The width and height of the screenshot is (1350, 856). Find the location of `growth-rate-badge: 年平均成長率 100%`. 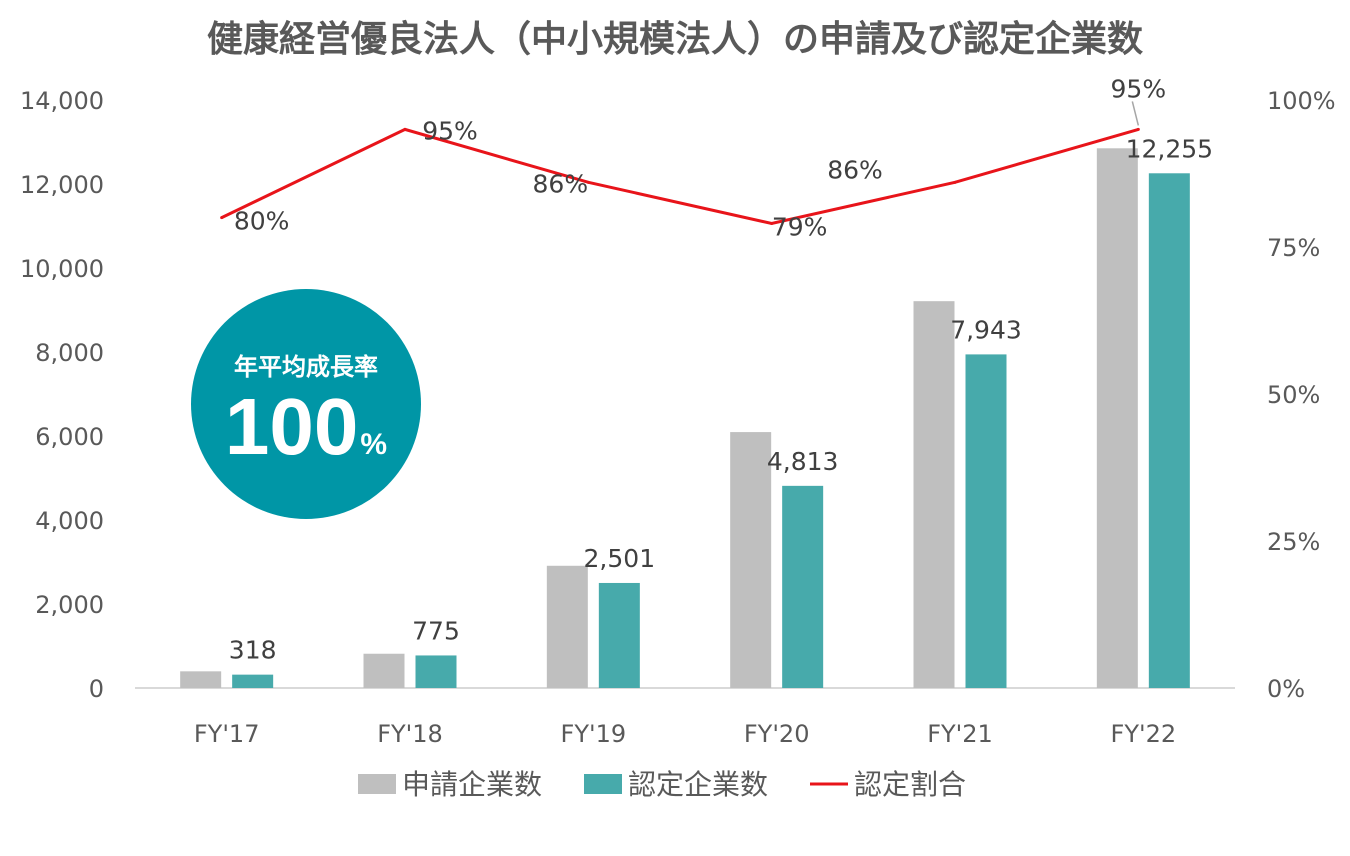

growth-rate-badge: 年平均成長率 100% is located at coordinates (306, 404).